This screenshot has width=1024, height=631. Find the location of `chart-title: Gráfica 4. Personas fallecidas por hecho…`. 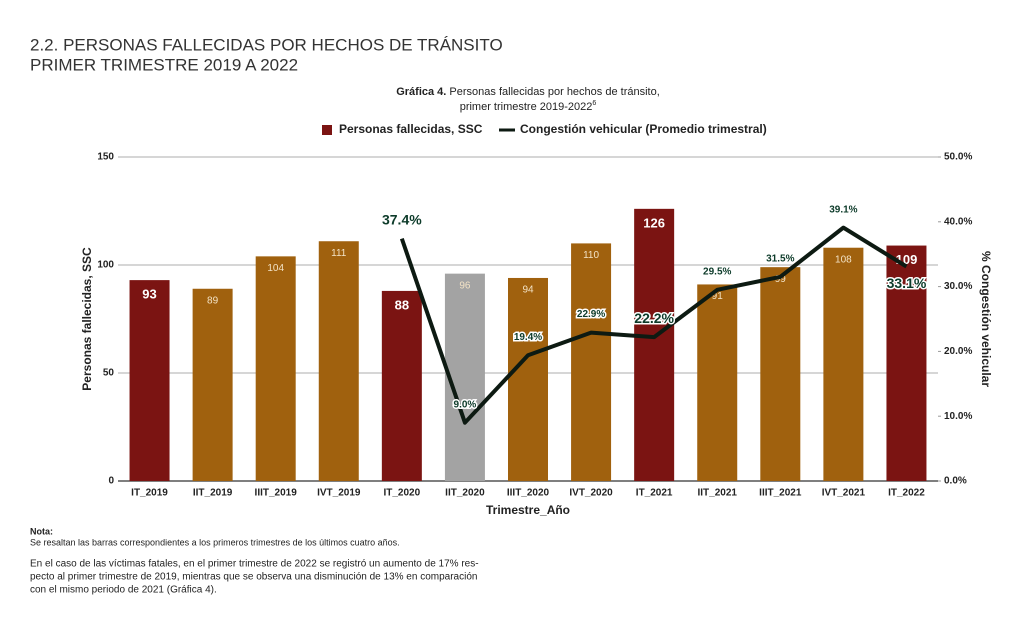

chart-title: Gráfica 4. Personas fallecidas por hecho… is located at coordinates (528, 92).